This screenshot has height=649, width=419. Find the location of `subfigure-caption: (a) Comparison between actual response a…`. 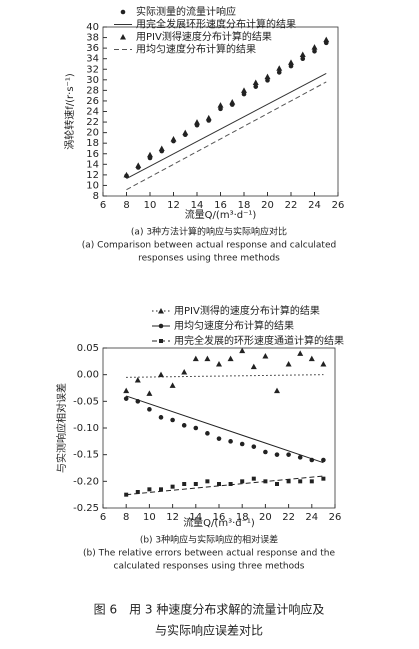

subfigure-caption: (a) Comparison between actual response a… is located at coordinates (209, 246).